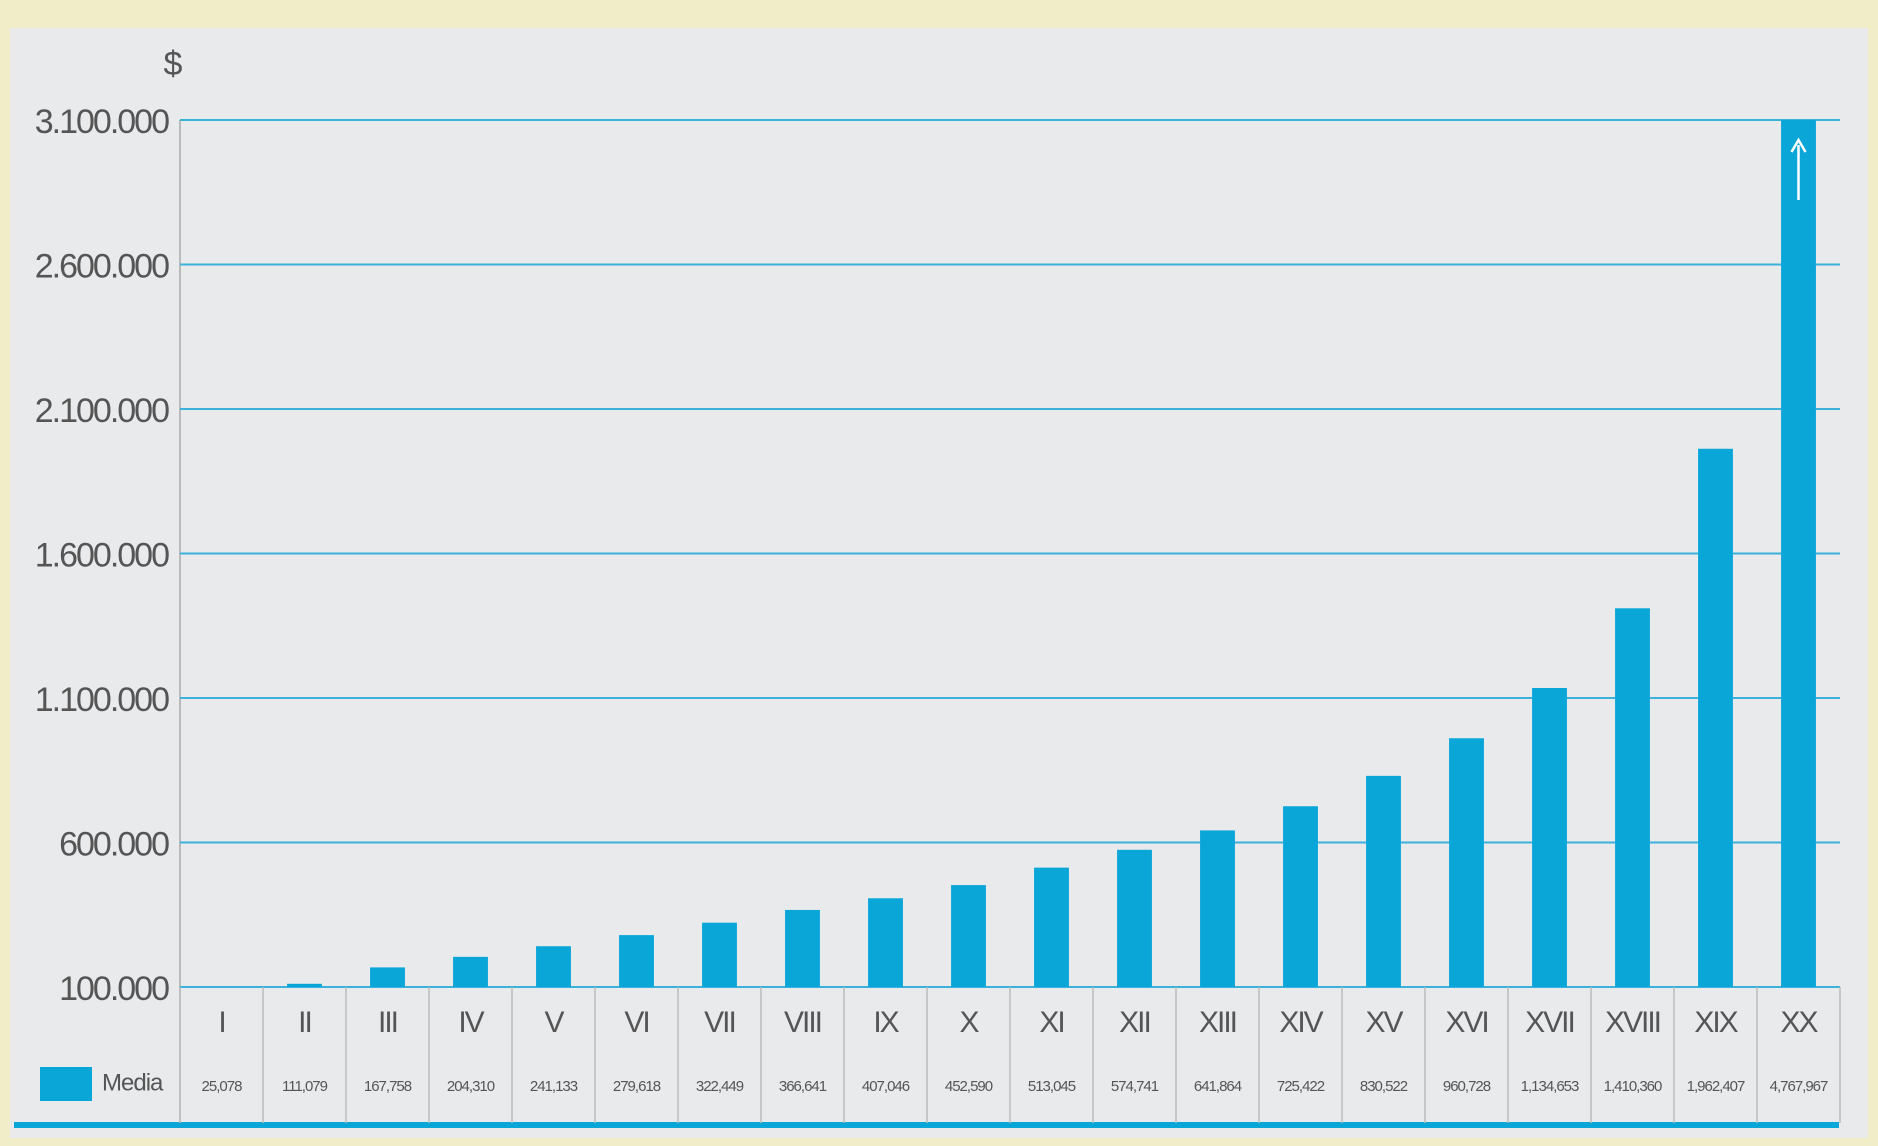  Describe the element at coordinates (1301, 1022) in the screenshot. I see `x-tick-label: XIV` at that location.